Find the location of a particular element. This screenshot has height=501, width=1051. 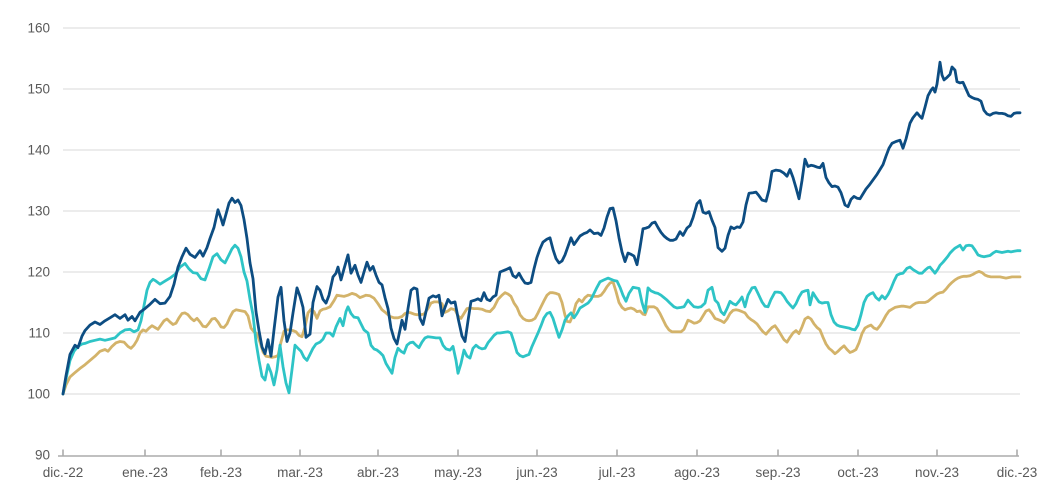

y-axis-label-150: 150 is located at coordinates (38, 89).